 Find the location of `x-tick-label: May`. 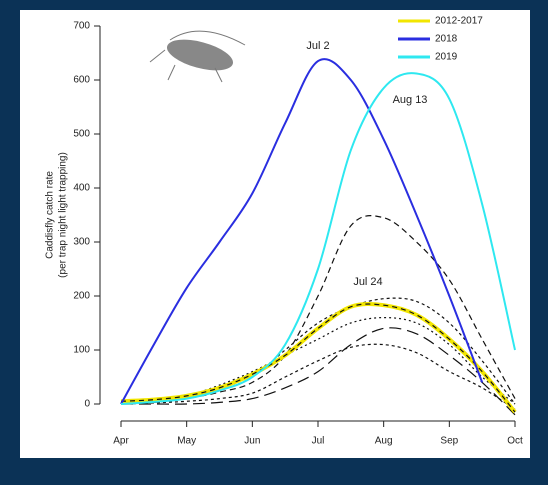

x-tick-label: May is located at coordinates (186, 441).